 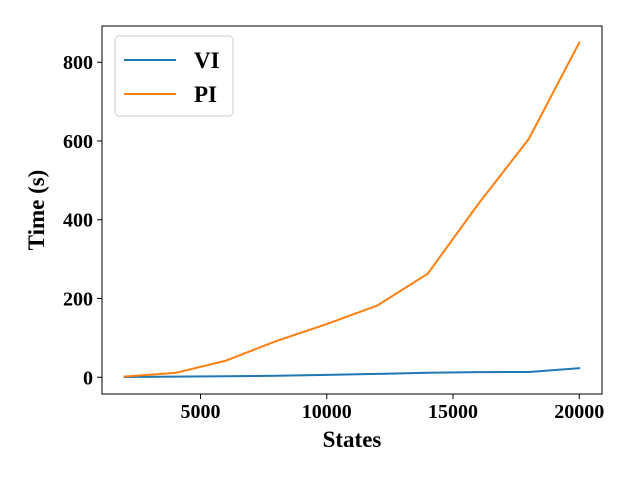 I want to click on series-line-vi, so click(x=352, y=373).